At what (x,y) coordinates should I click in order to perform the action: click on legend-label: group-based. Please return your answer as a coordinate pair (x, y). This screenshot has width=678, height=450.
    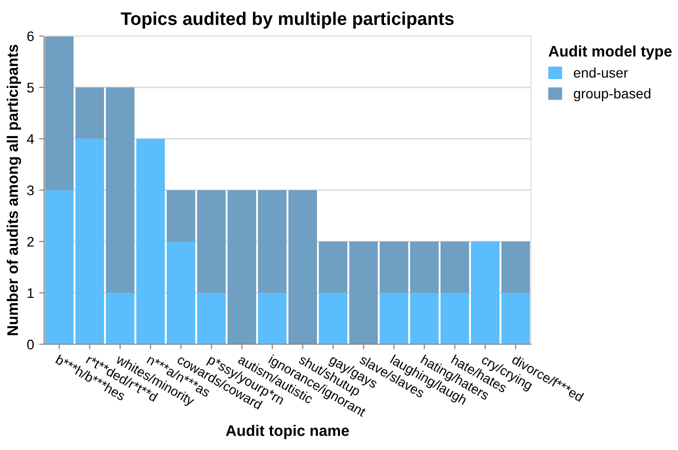
    Looking at the image, I should click on (612, 95).